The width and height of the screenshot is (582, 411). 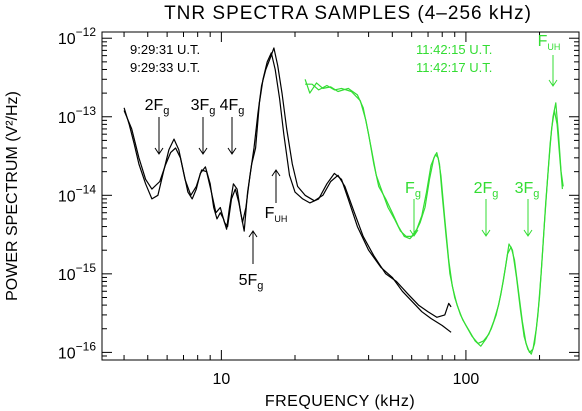 What do you see at coordinates (454, 67) in the screenshot?
I see `legend-entry: 11:42:17 U.T.` at bounding box center [454, 67].